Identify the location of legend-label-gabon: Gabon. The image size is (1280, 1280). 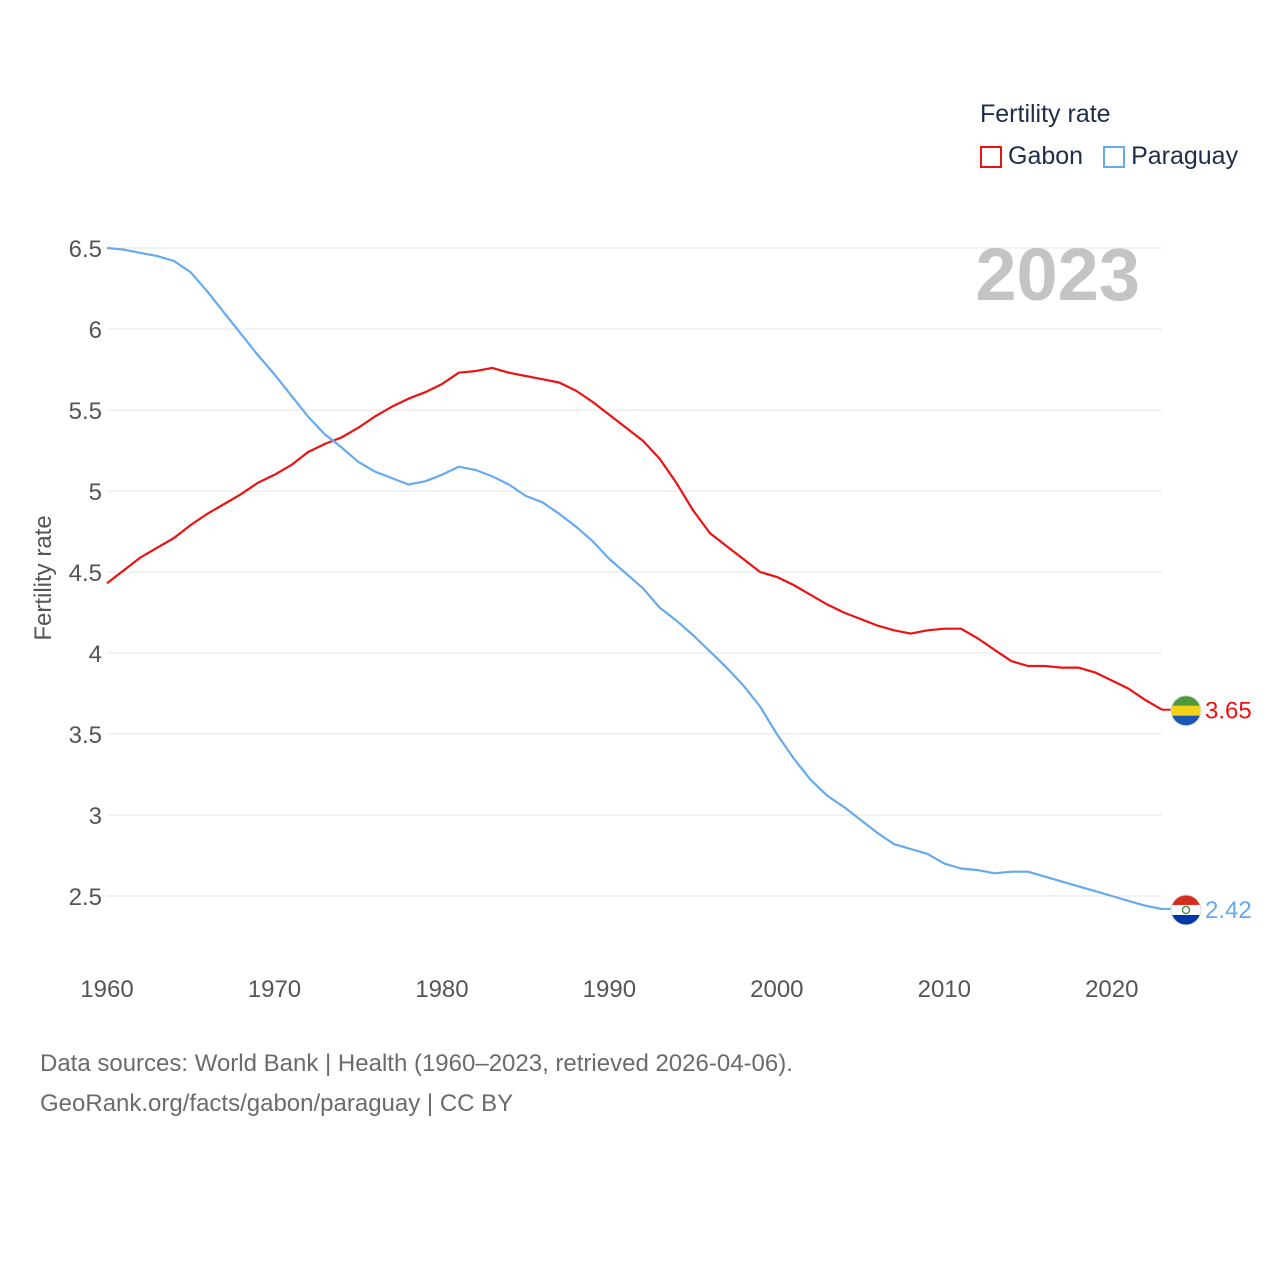
(1046, 156).